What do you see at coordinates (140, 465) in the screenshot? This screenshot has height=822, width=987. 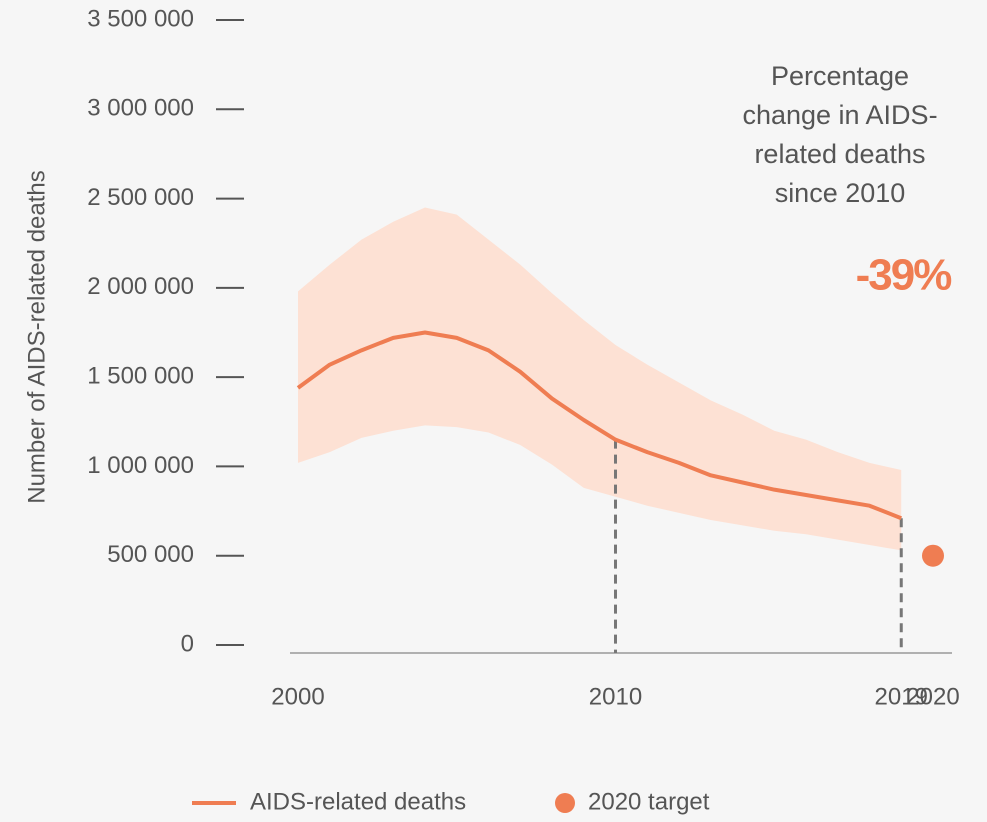 I see `y-tick-label: 1 000 000` at bounding box center [140, 465].